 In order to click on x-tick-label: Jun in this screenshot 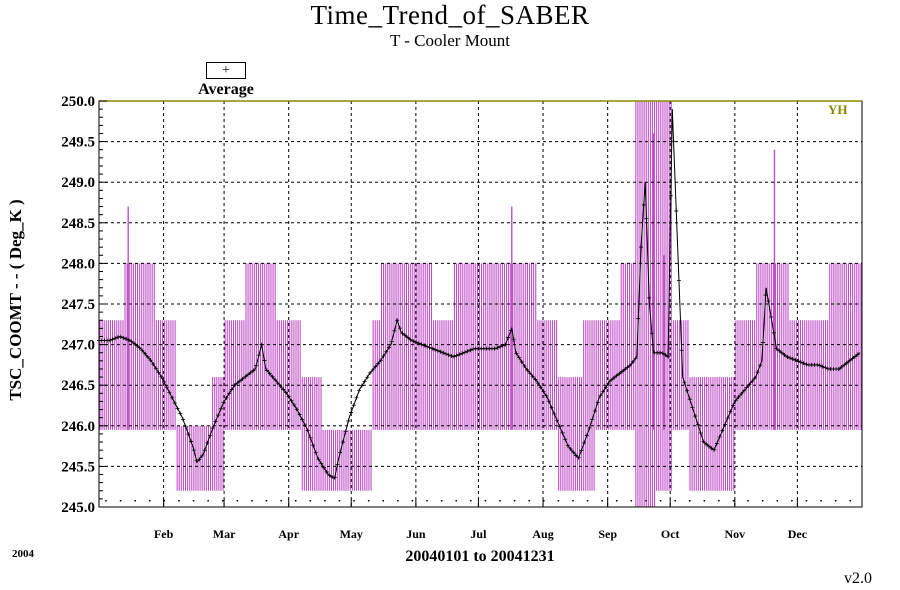, I will do `click(416, 534)`.